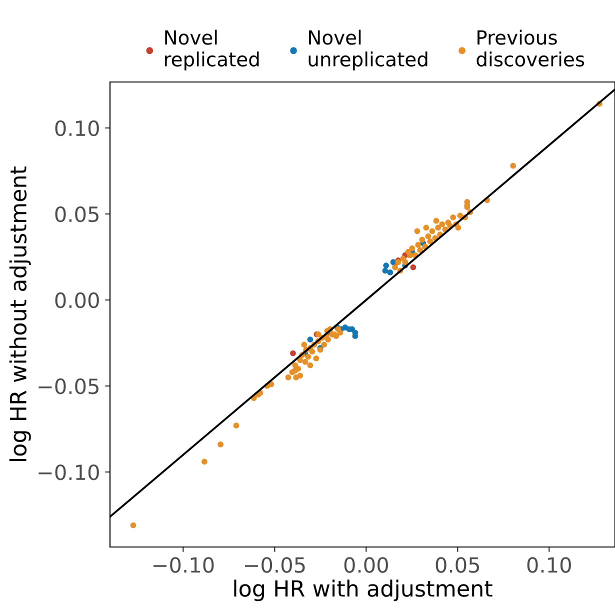  What do you see at coordinates (20, 313) in the screenshot?
I see `y-axis-title: log HR without adjustment` at bounding box center [20, 313].